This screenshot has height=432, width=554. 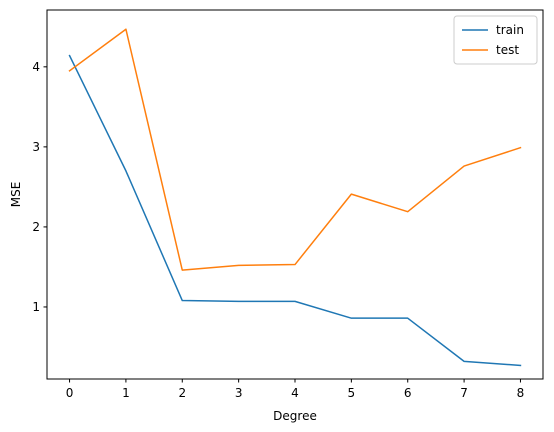 I want to click on y-tick-label: 1, so click(x=36, y=307).